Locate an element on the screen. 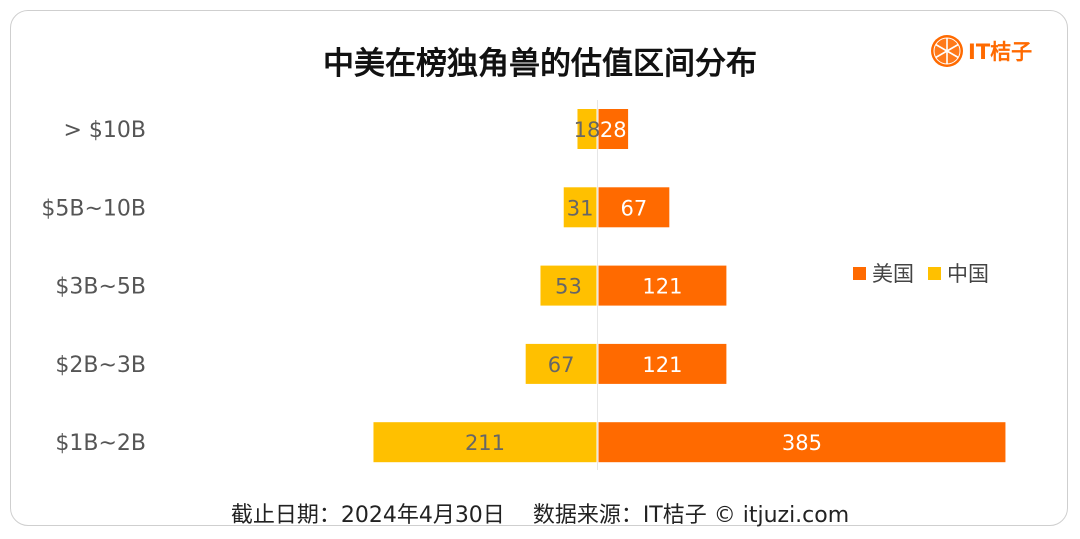  category-label: $5B~10B is located at coordinates (93, 208).